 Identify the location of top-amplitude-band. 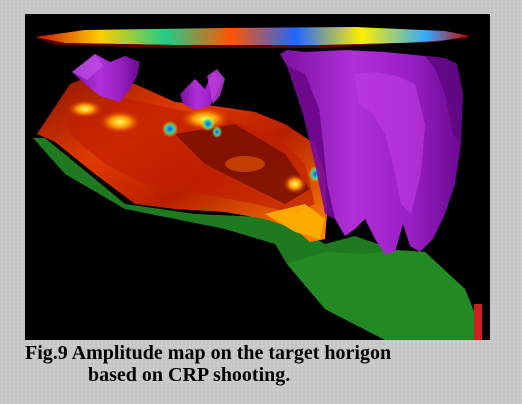
(252, 37).